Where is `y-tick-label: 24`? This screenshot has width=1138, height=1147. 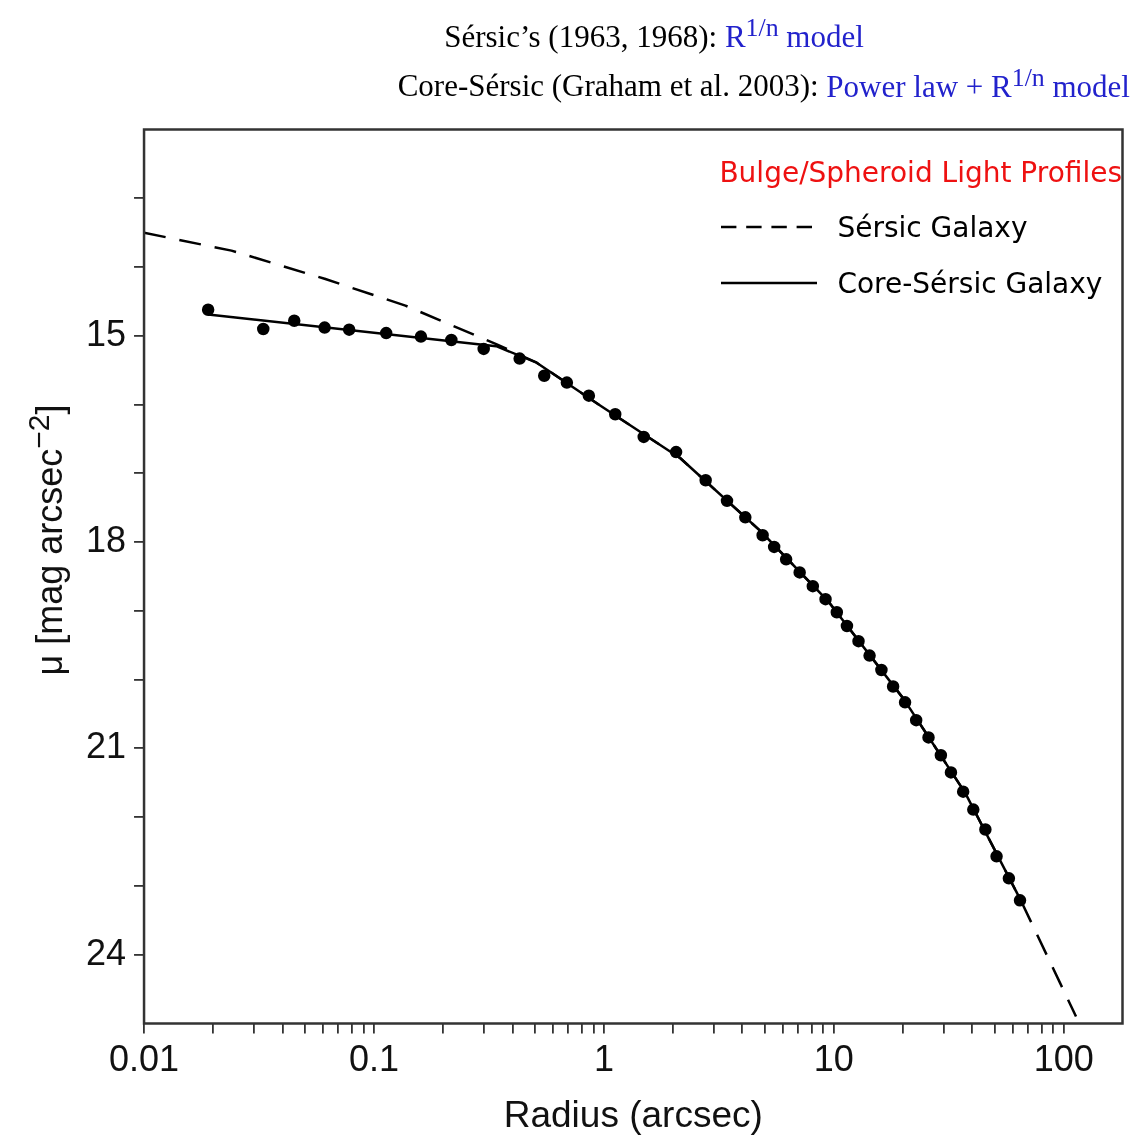
y-tick-label: 24 is located at coordinates (106, 952).